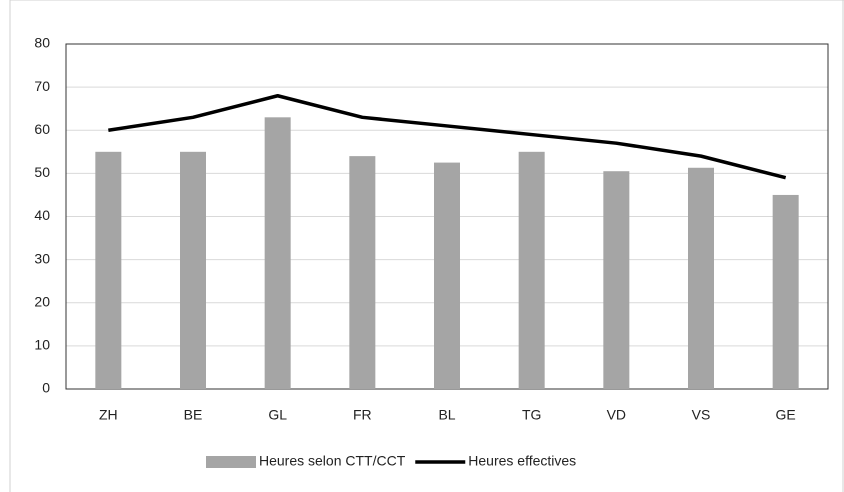 The width and height of the screenshot is (844, 492). Describe the element at coordinates (332, 461) in the screenshot. I see `legend-label: Heures selon CTT/CCT` at that location.